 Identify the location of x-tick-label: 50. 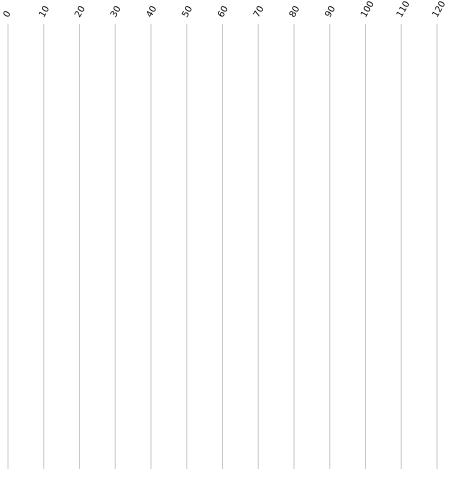
(188, 11).